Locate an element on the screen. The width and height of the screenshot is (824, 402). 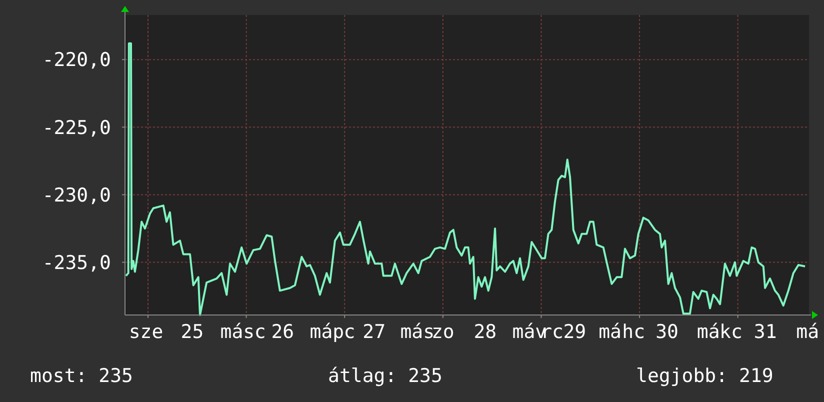
x-tick-label: 26 is located at coordinates (282, 332).